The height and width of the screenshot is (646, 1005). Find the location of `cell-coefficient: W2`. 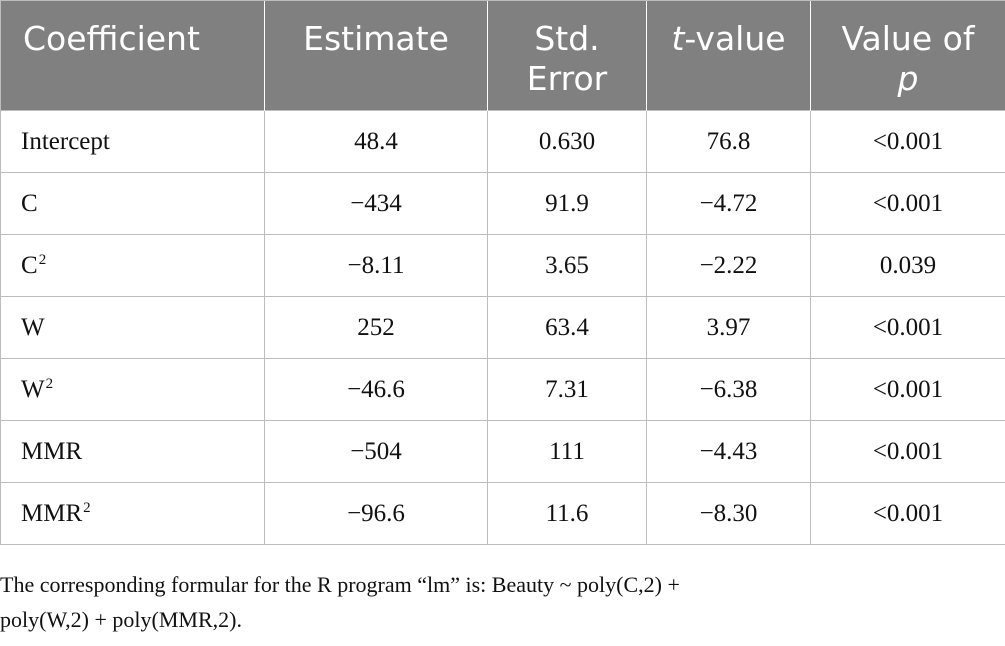

cell-coefficient: W2 is located at coordinates (132, 389).